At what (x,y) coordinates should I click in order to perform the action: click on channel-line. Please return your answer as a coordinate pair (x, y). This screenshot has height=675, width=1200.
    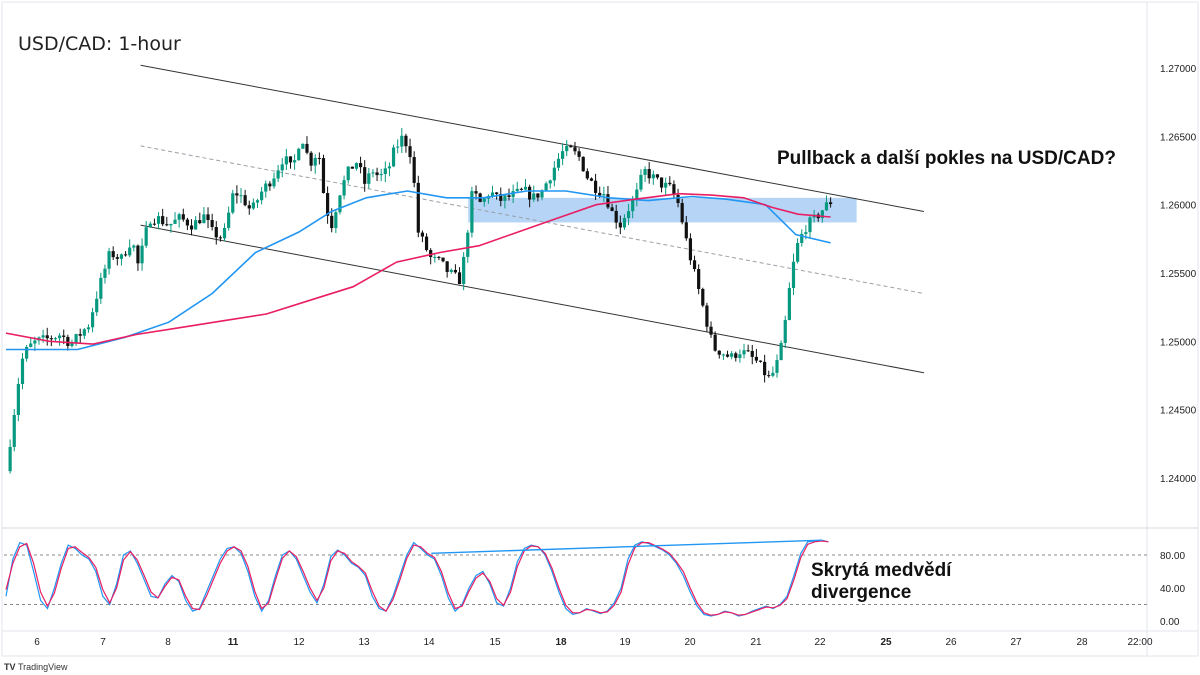
    Looking at the image, I should click on (532, 138).